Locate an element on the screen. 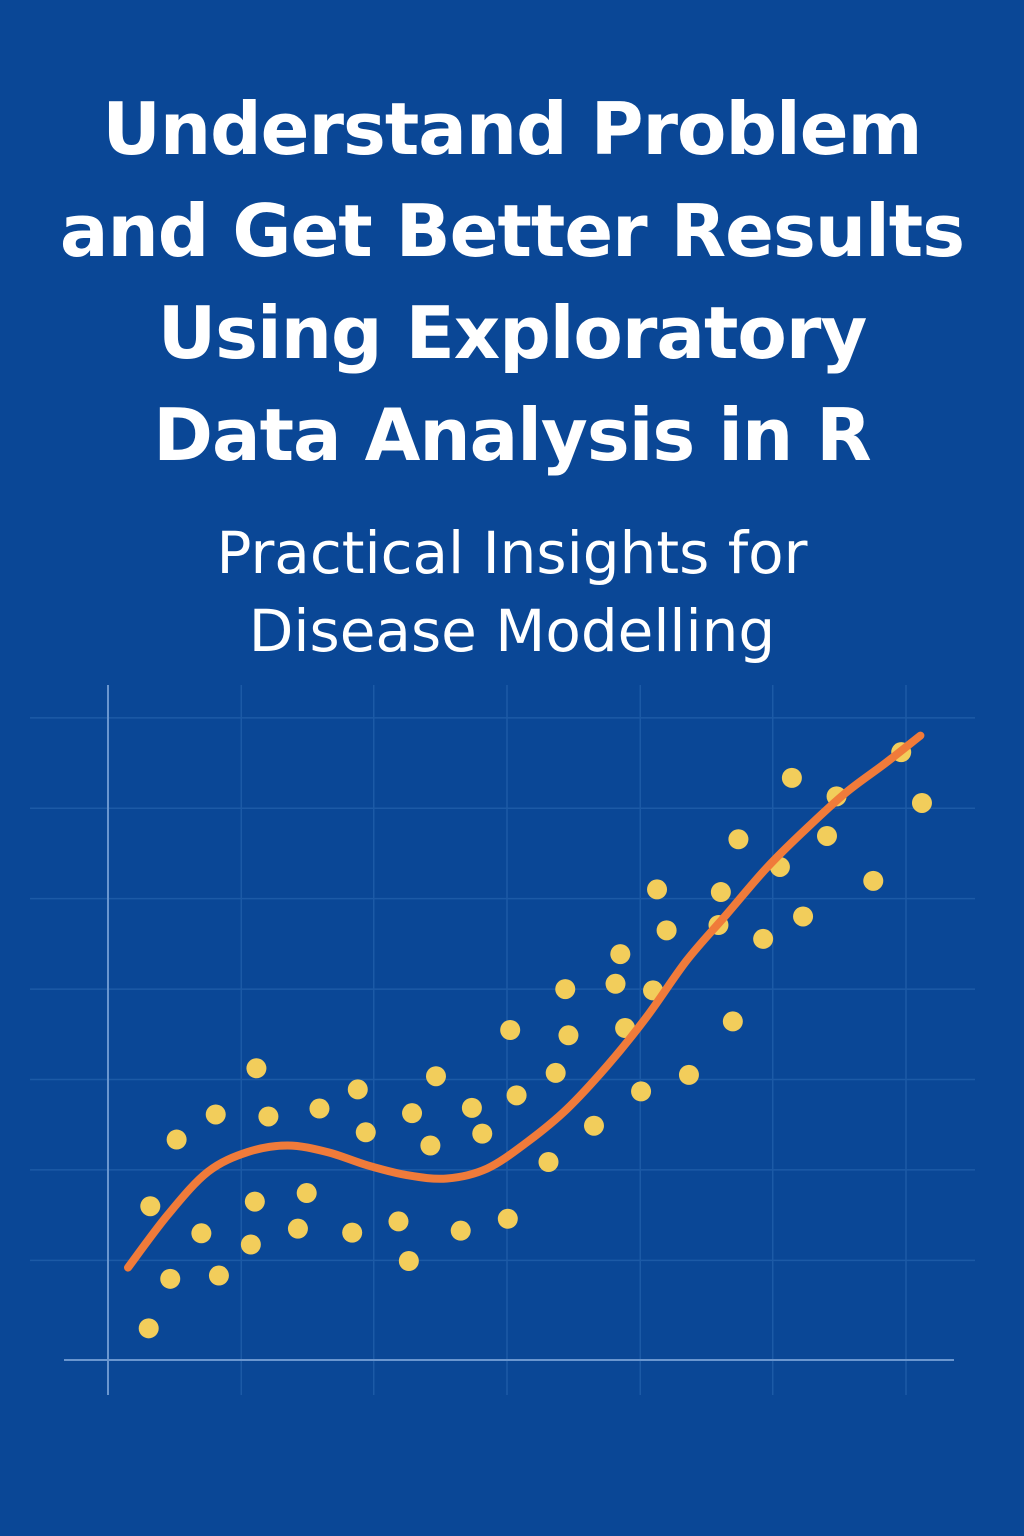  title-line: Using Exploratory is located at coordinates (512, 333).